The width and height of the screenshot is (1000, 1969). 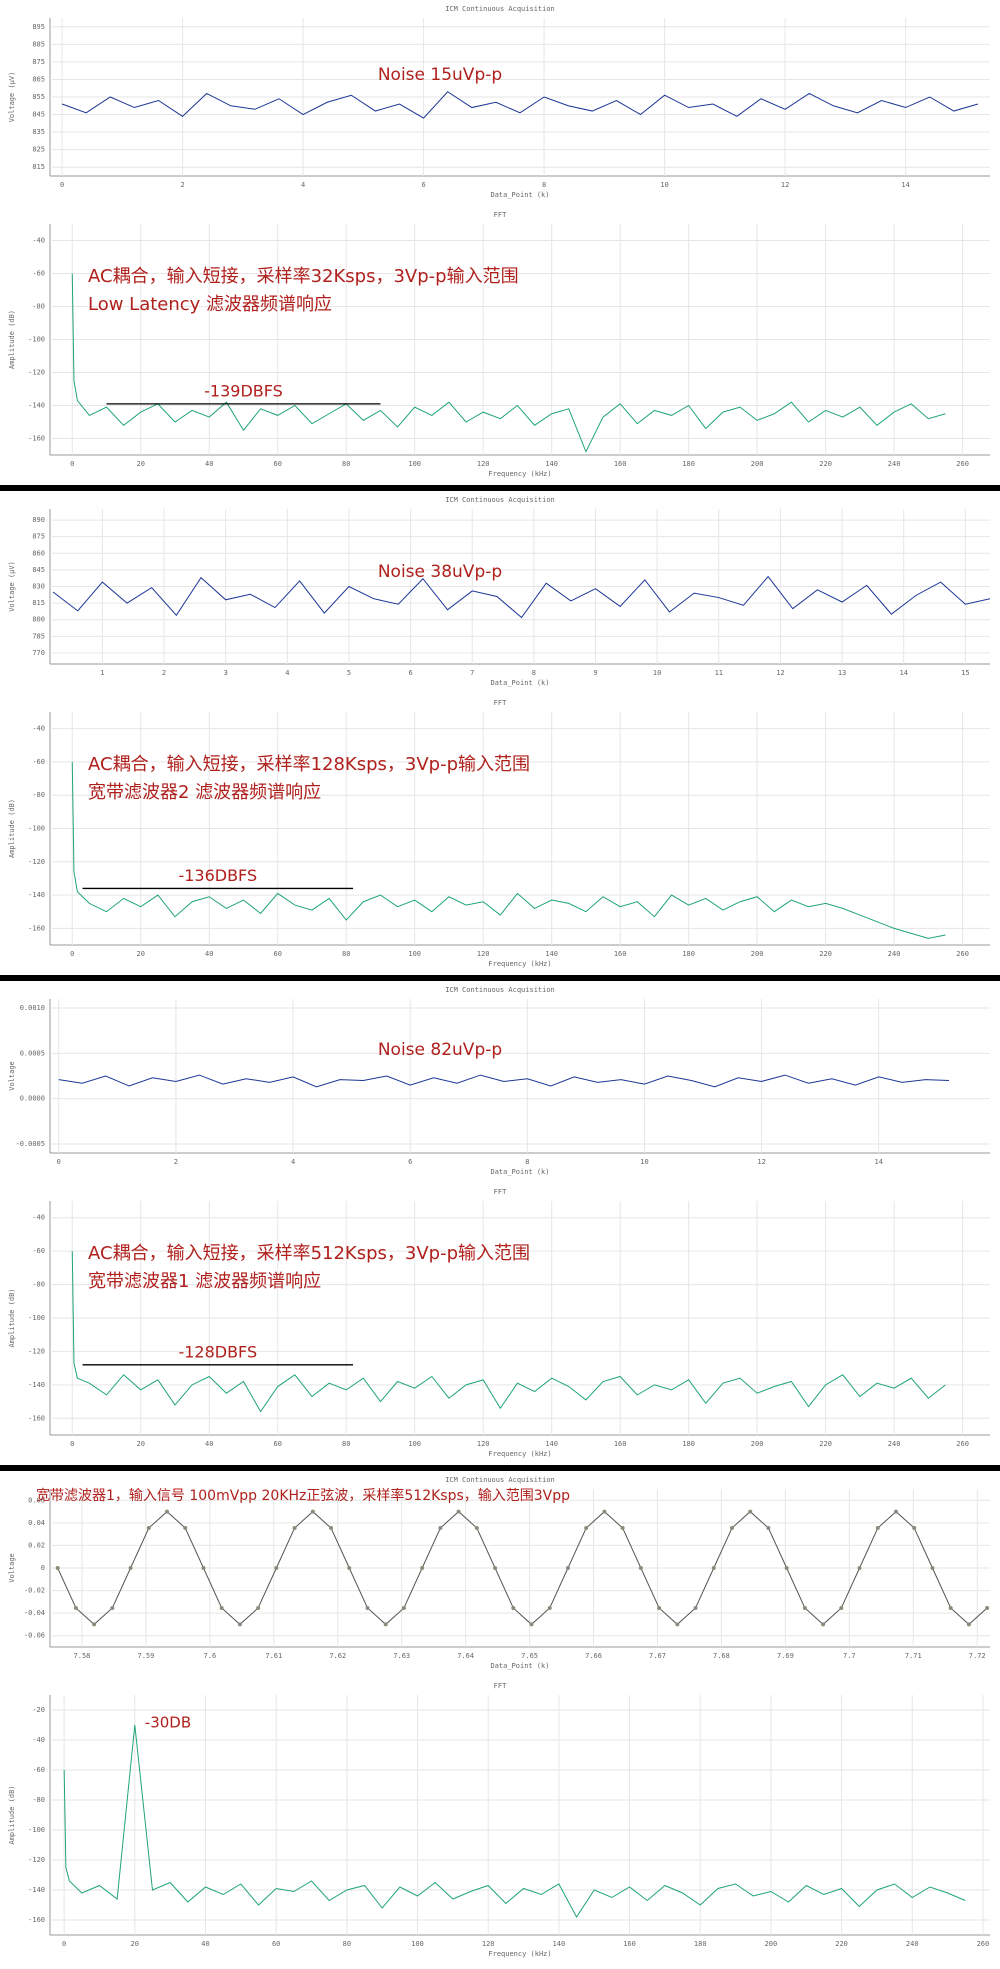 What do you see at coordinates (38, 553) in the screenshot?
I see `y-tick-label: 860` at bounding box center [38, 553].